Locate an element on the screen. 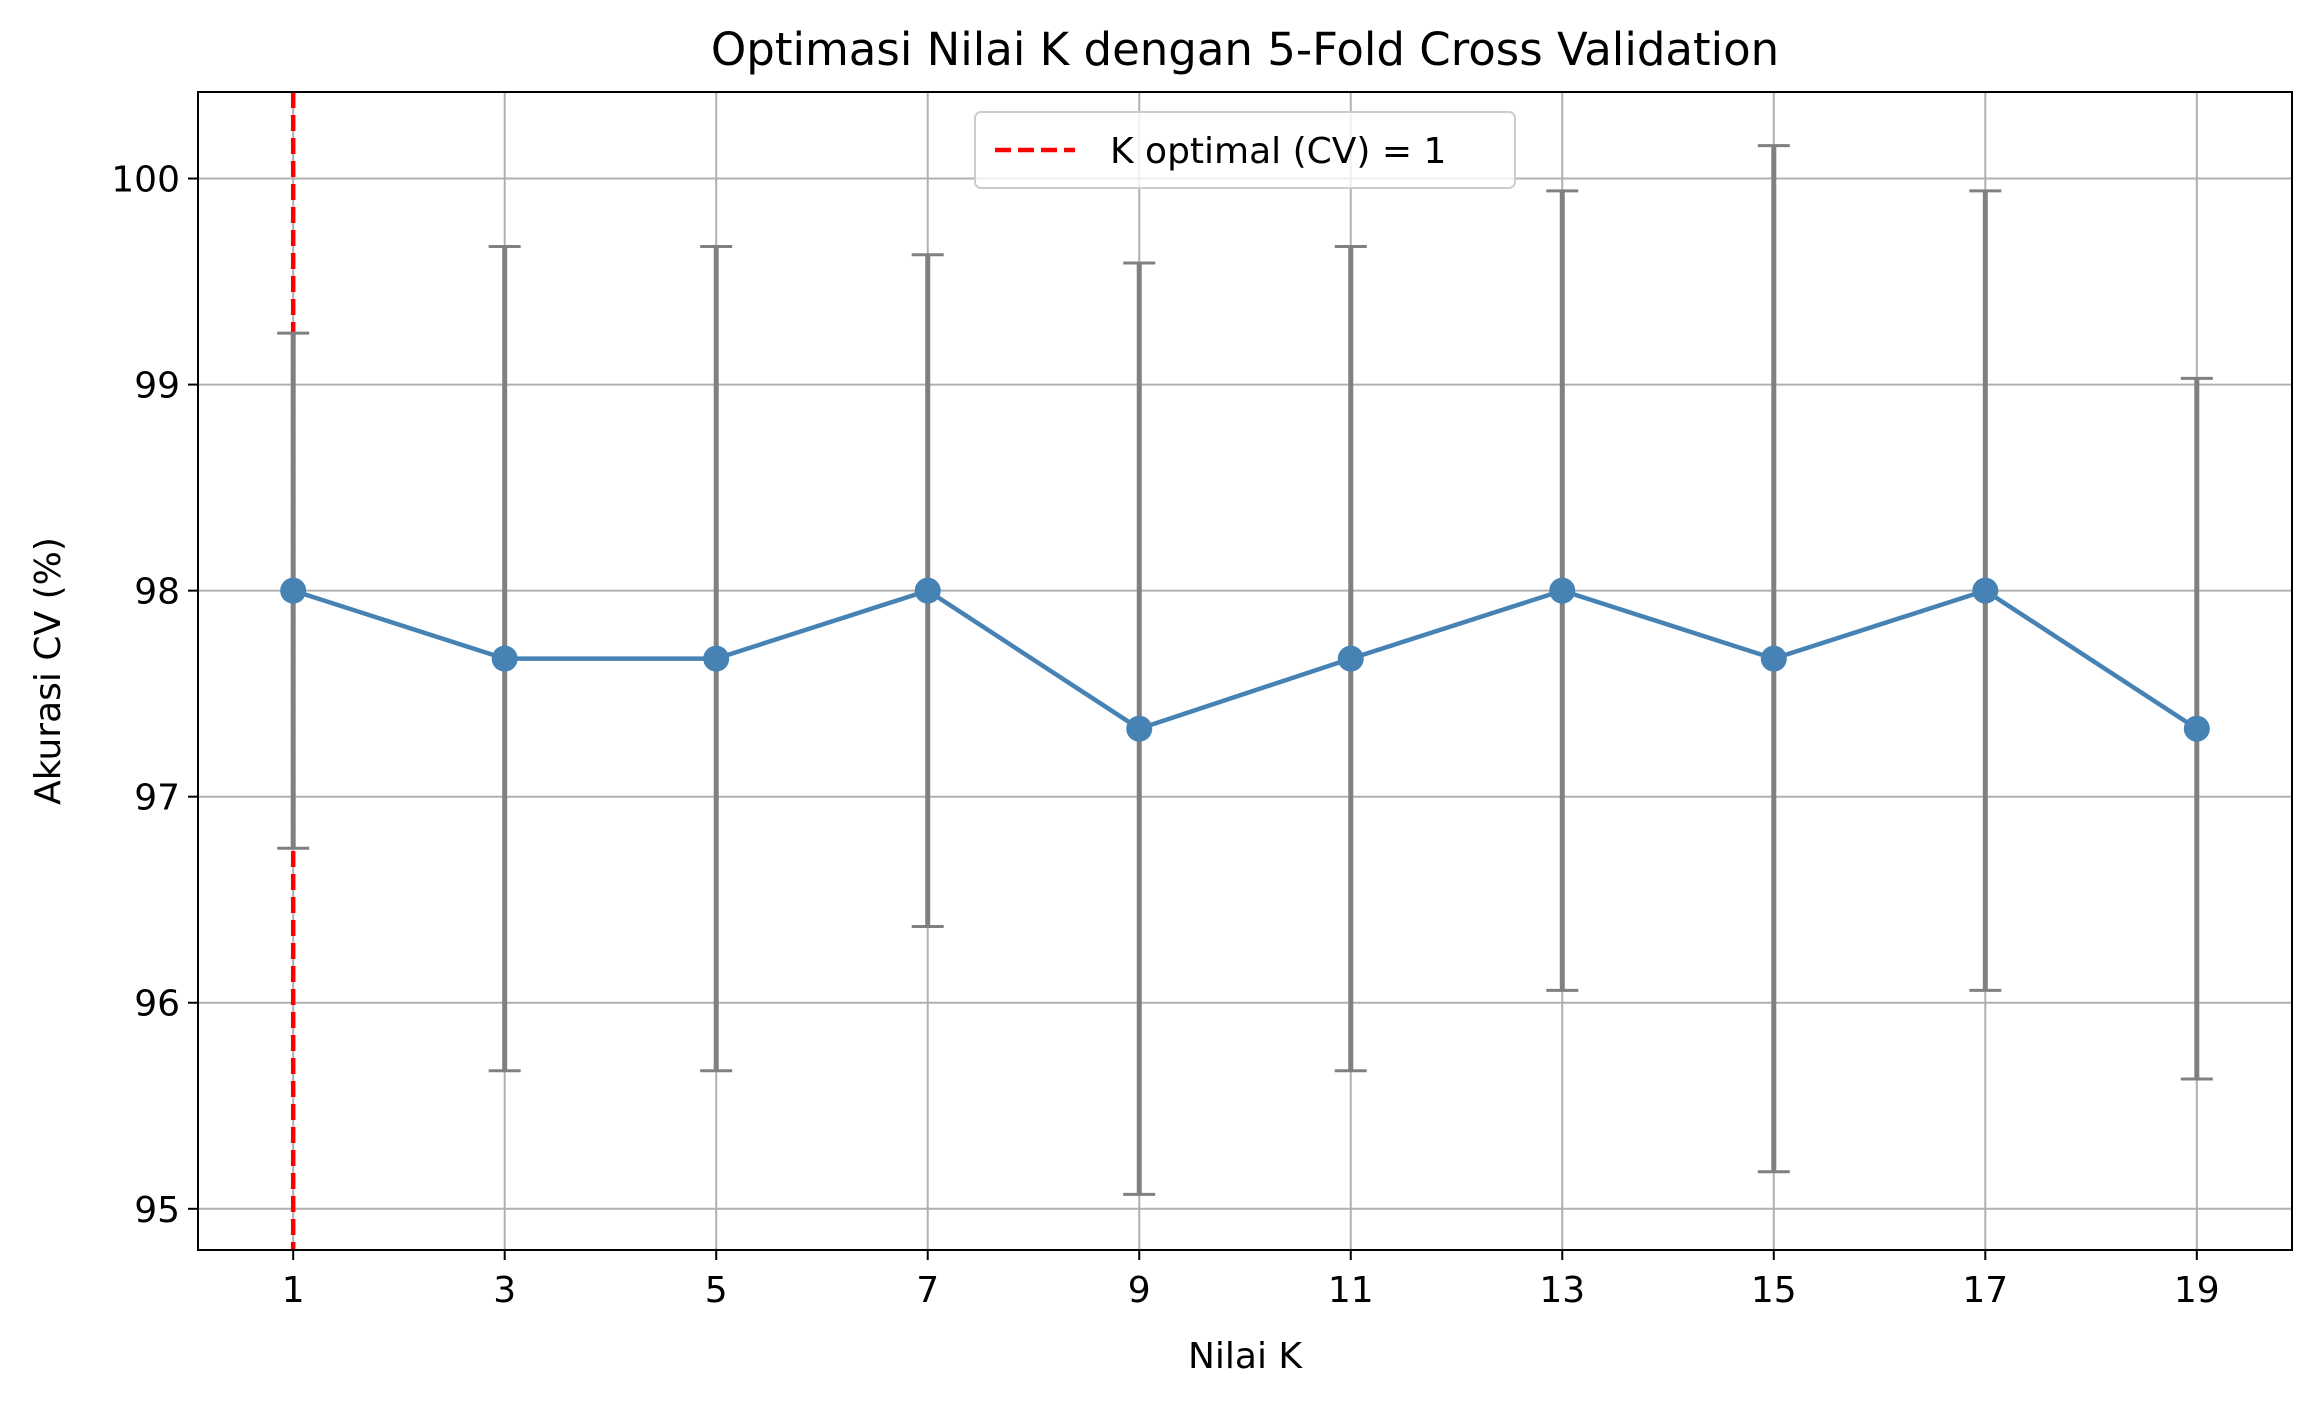  legend-box is located at coordinates (1245, 150).